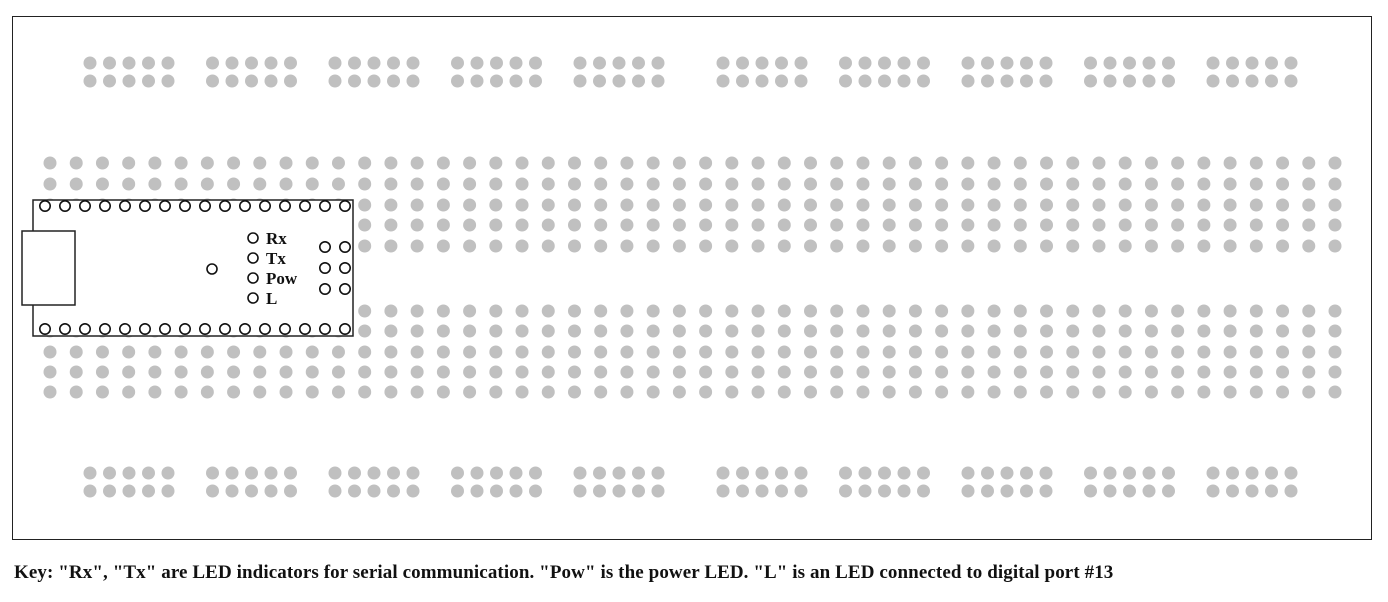 This screenshot has width=1388, height=602. I want to click on led-pow-icon, so click(253, 278).